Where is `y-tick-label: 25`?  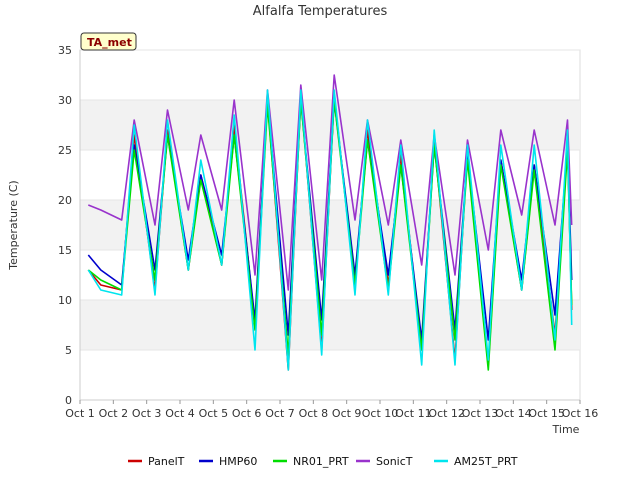 y-tick-label: 25 is located at coordinates (65, 150).